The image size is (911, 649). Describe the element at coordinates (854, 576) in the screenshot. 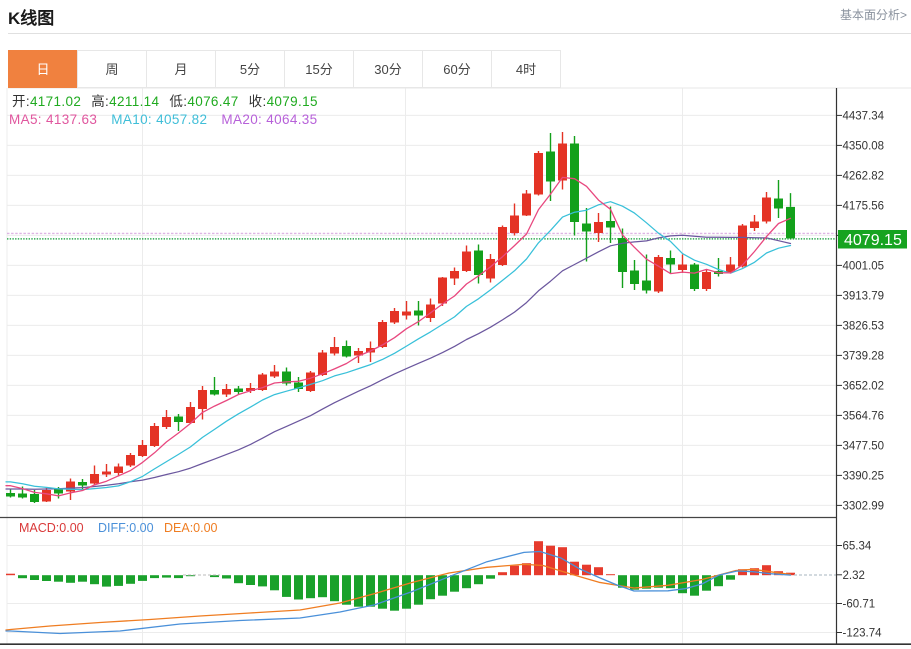

I see `svg-text: 2.32` at that location.